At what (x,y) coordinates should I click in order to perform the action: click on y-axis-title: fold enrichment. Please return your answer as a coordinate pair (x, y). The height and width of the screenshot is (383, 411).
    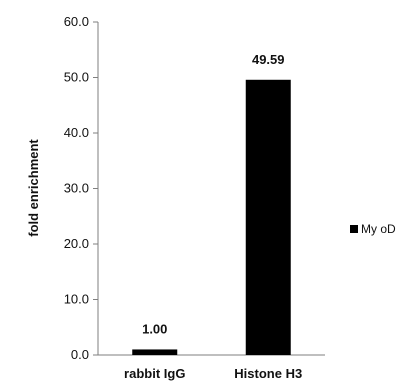
    Looking at the image, I should click on (33, 188).